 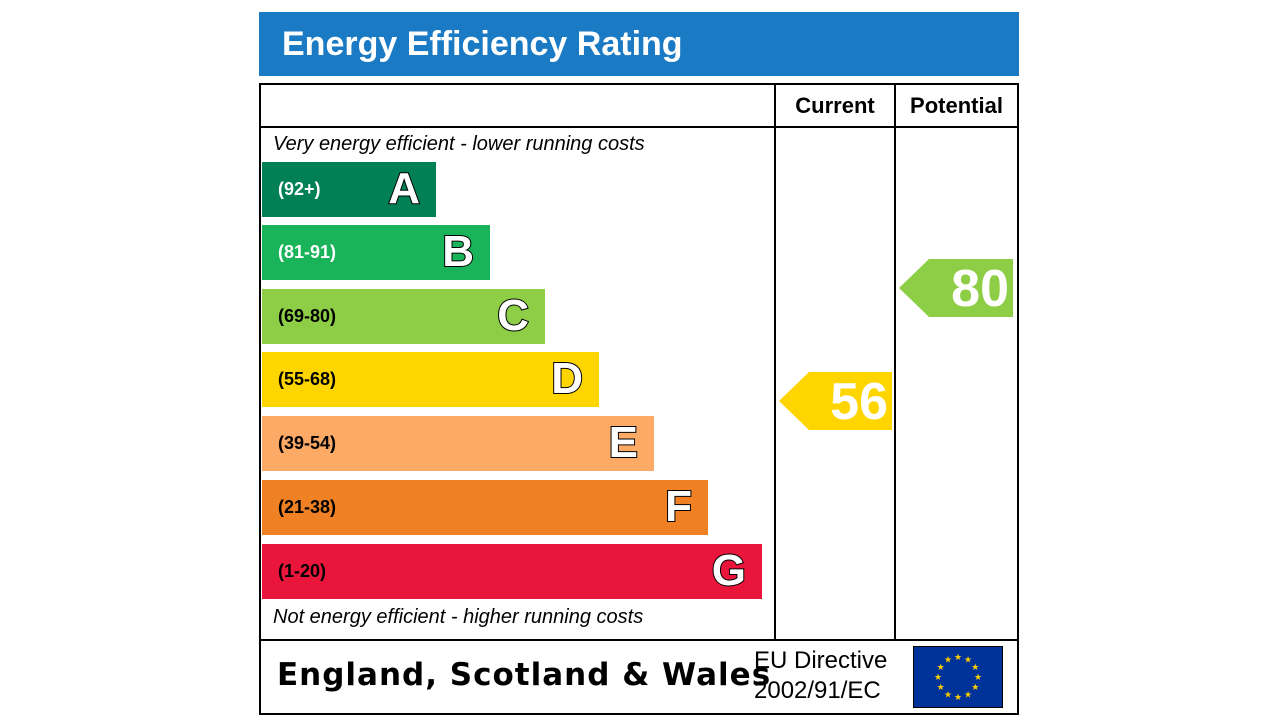 I want to click on directive-line-1: EU Directive, so click(x=821, y=660).